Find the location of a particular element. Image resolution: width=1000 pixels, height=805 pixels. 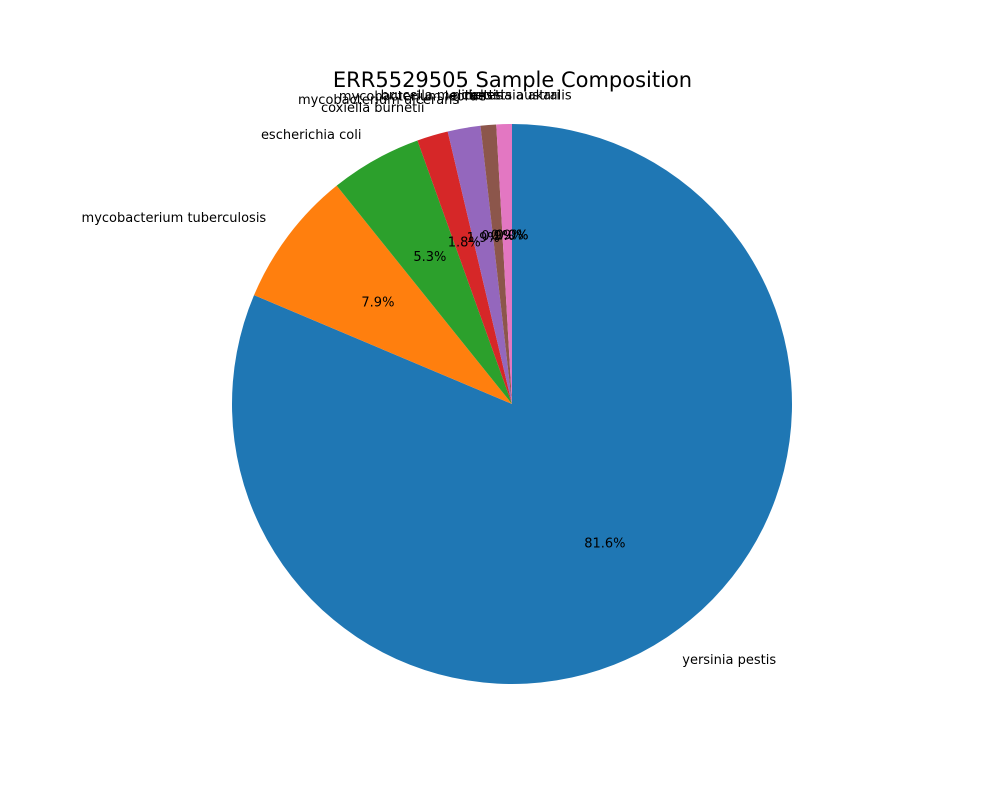

pie-slice-brucella-melitensis is located at coordinates (504, 264).